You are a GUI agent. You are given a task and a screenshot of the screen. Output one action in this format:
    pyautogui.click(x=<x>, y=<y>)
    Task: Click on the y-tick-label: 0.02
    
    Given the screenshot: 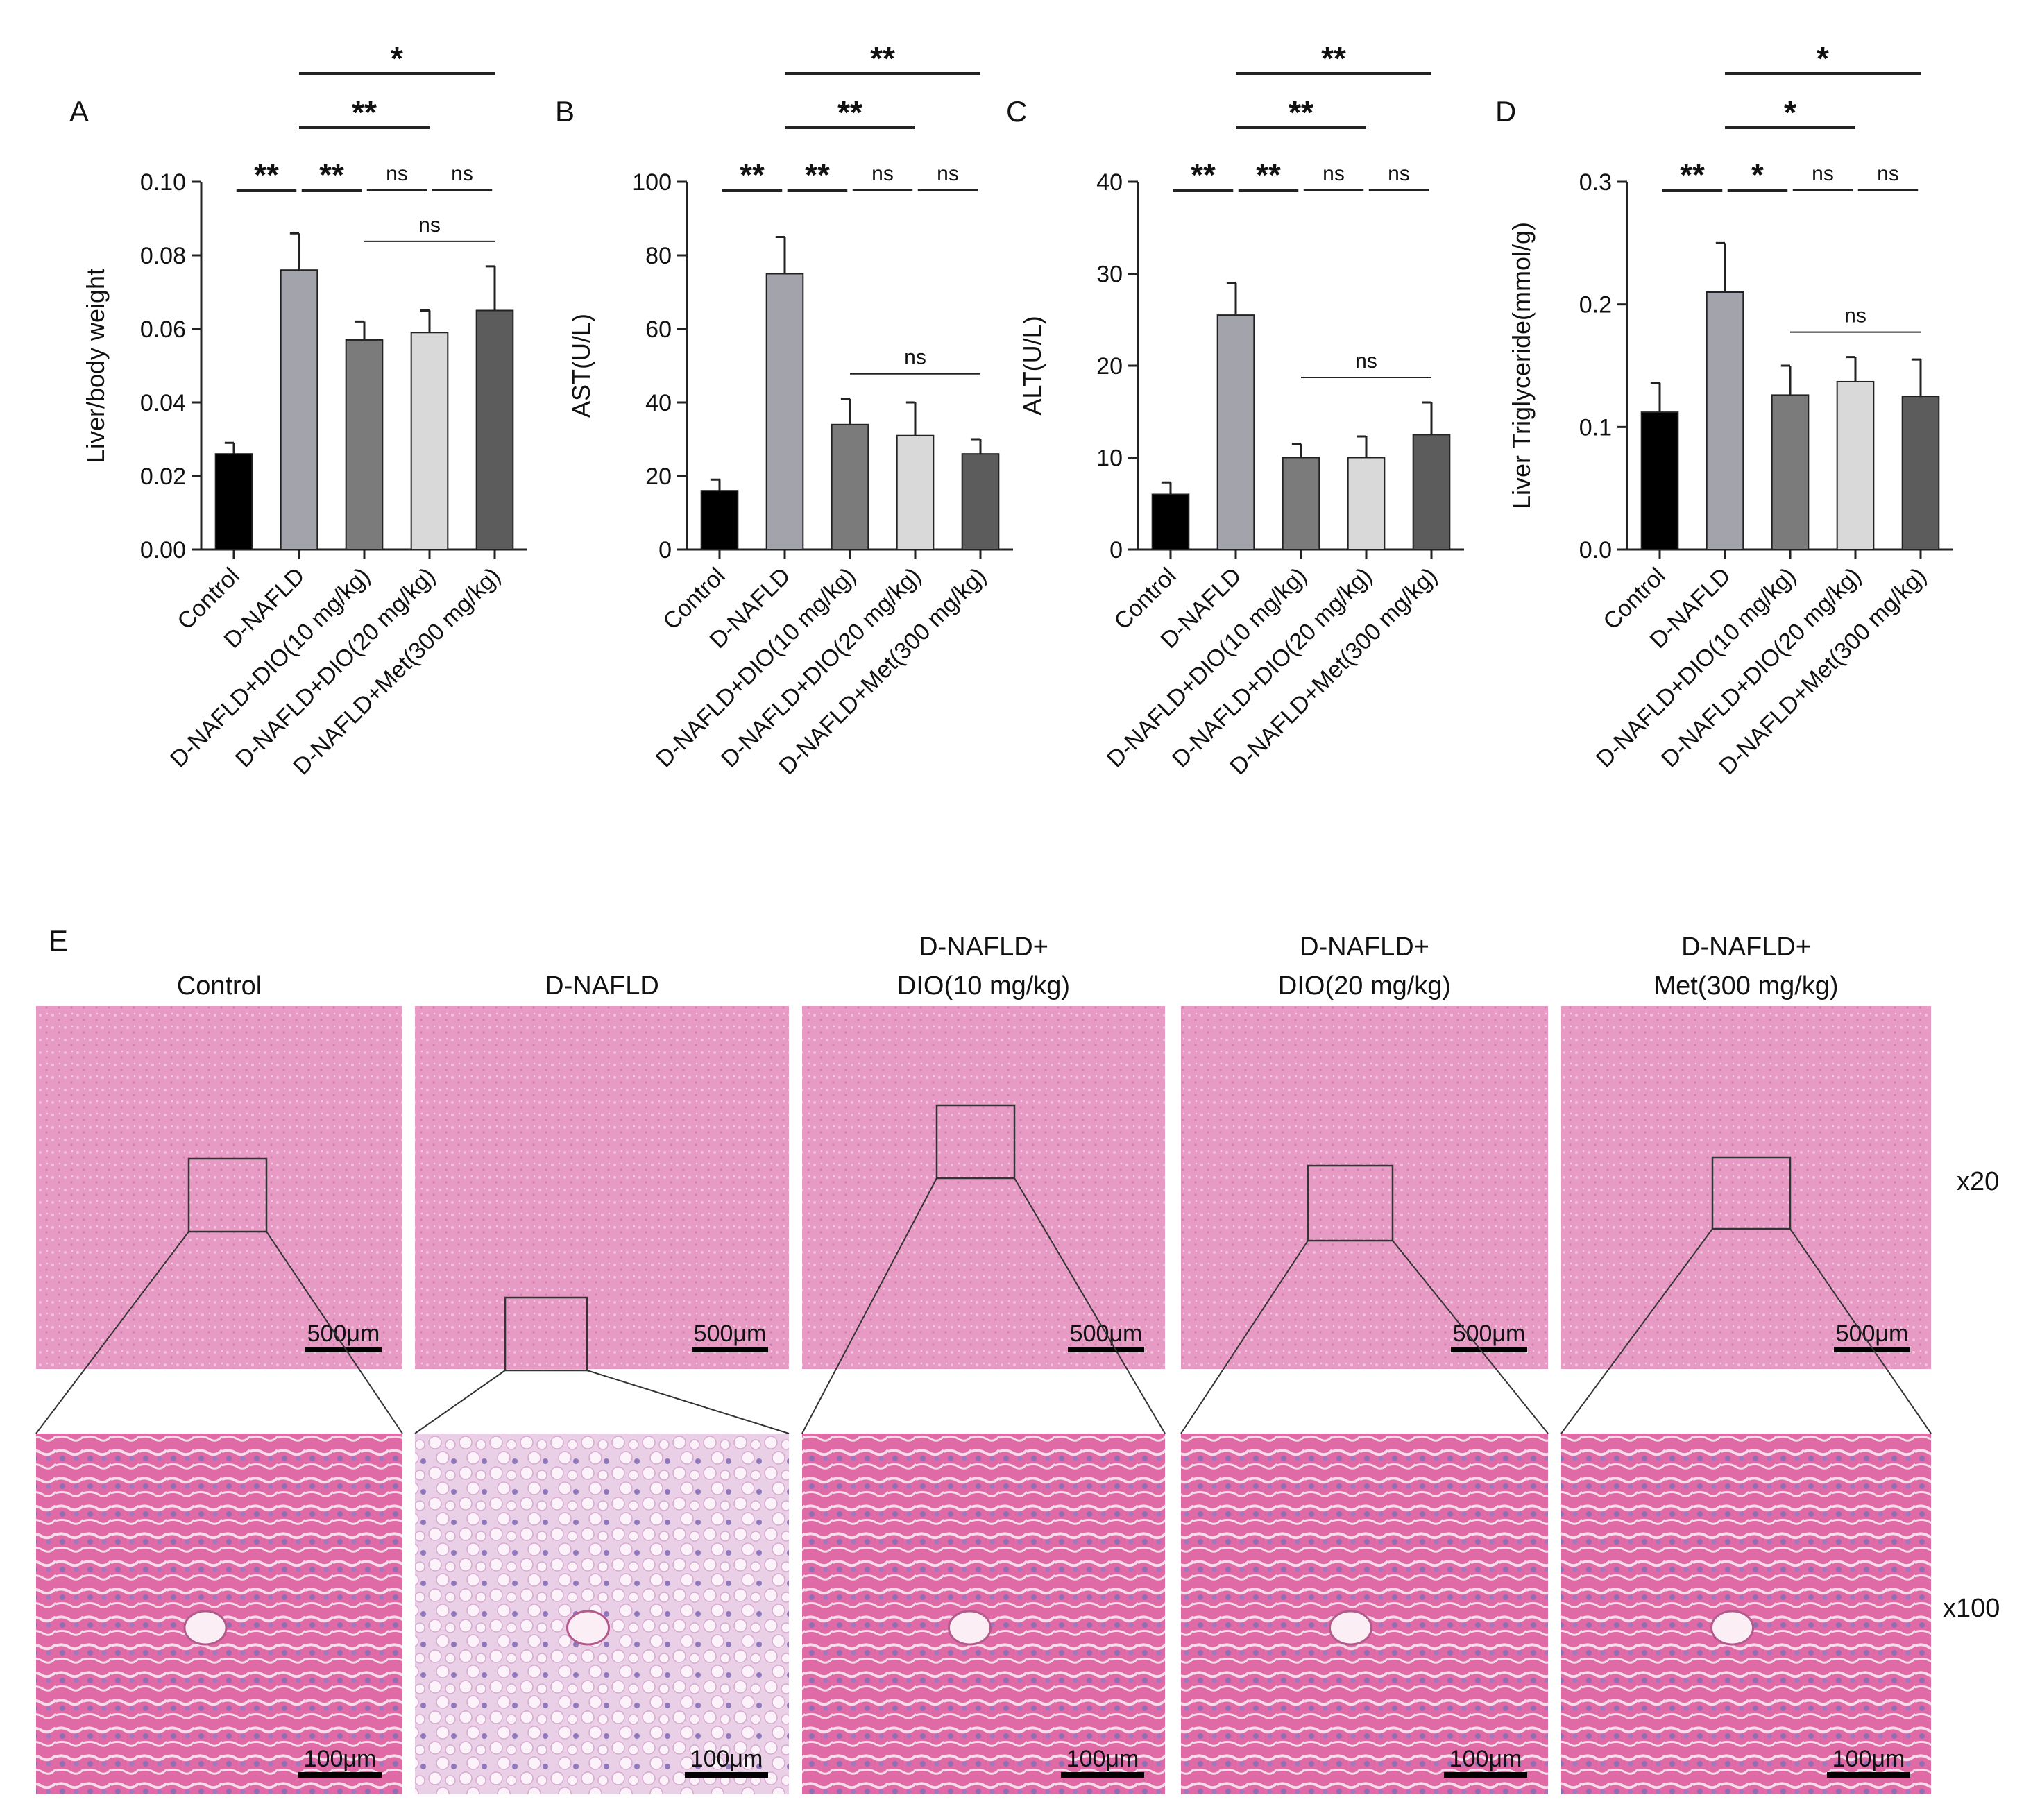 What is the action you would take?
    pyautogui.click(x=163, y=476)
    